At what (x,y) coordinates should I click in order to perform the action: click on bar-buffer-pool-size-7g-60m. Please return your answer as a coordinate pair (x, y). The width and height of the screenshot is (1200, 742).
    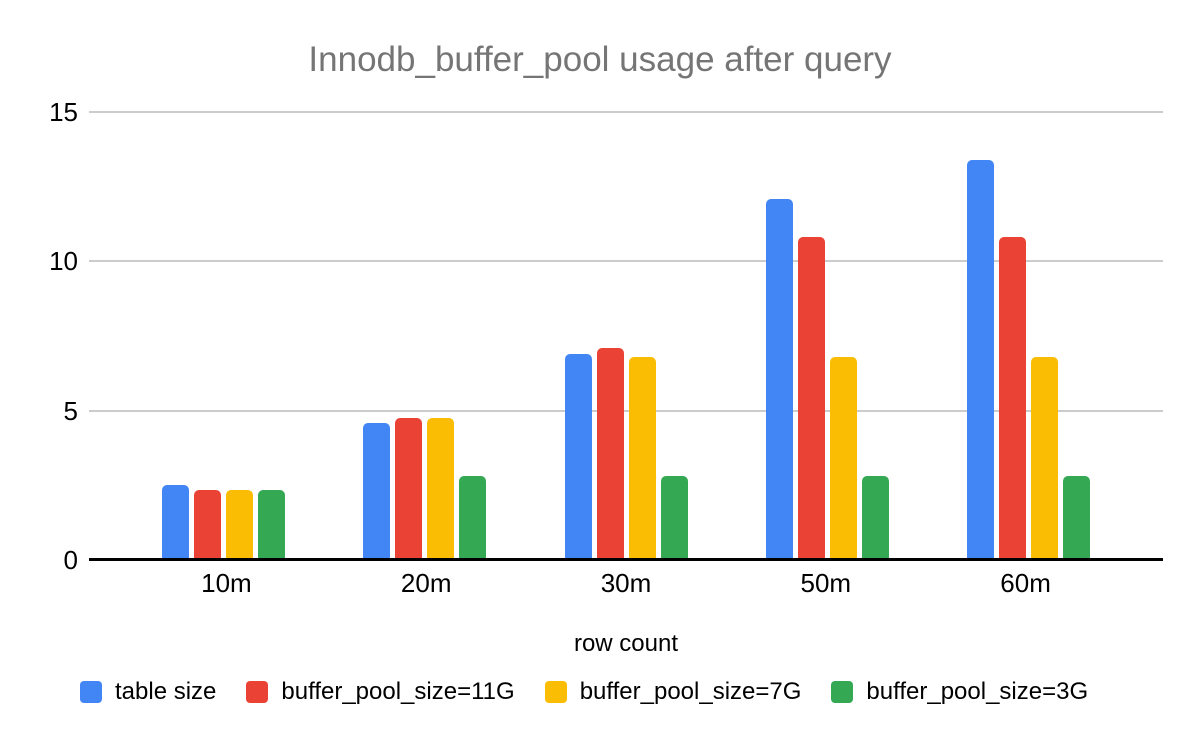
    Looking at the image, I should click on (1045, 458).